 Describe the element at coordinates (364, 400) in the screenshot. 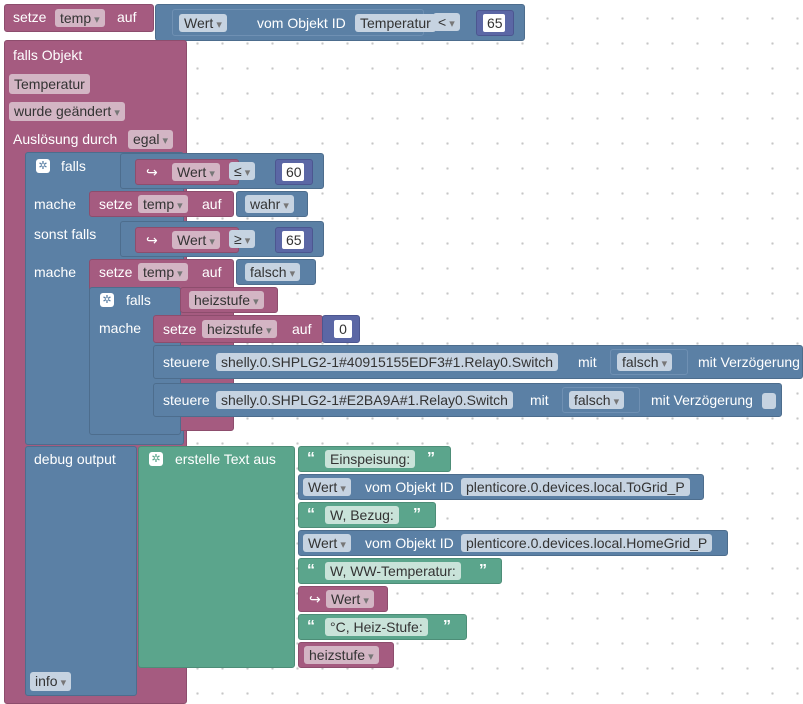

I see `steuere-object-id-2: shelly.0.SHPLG2-1#E2BA9A#1.Relay0.Switch` at that location.